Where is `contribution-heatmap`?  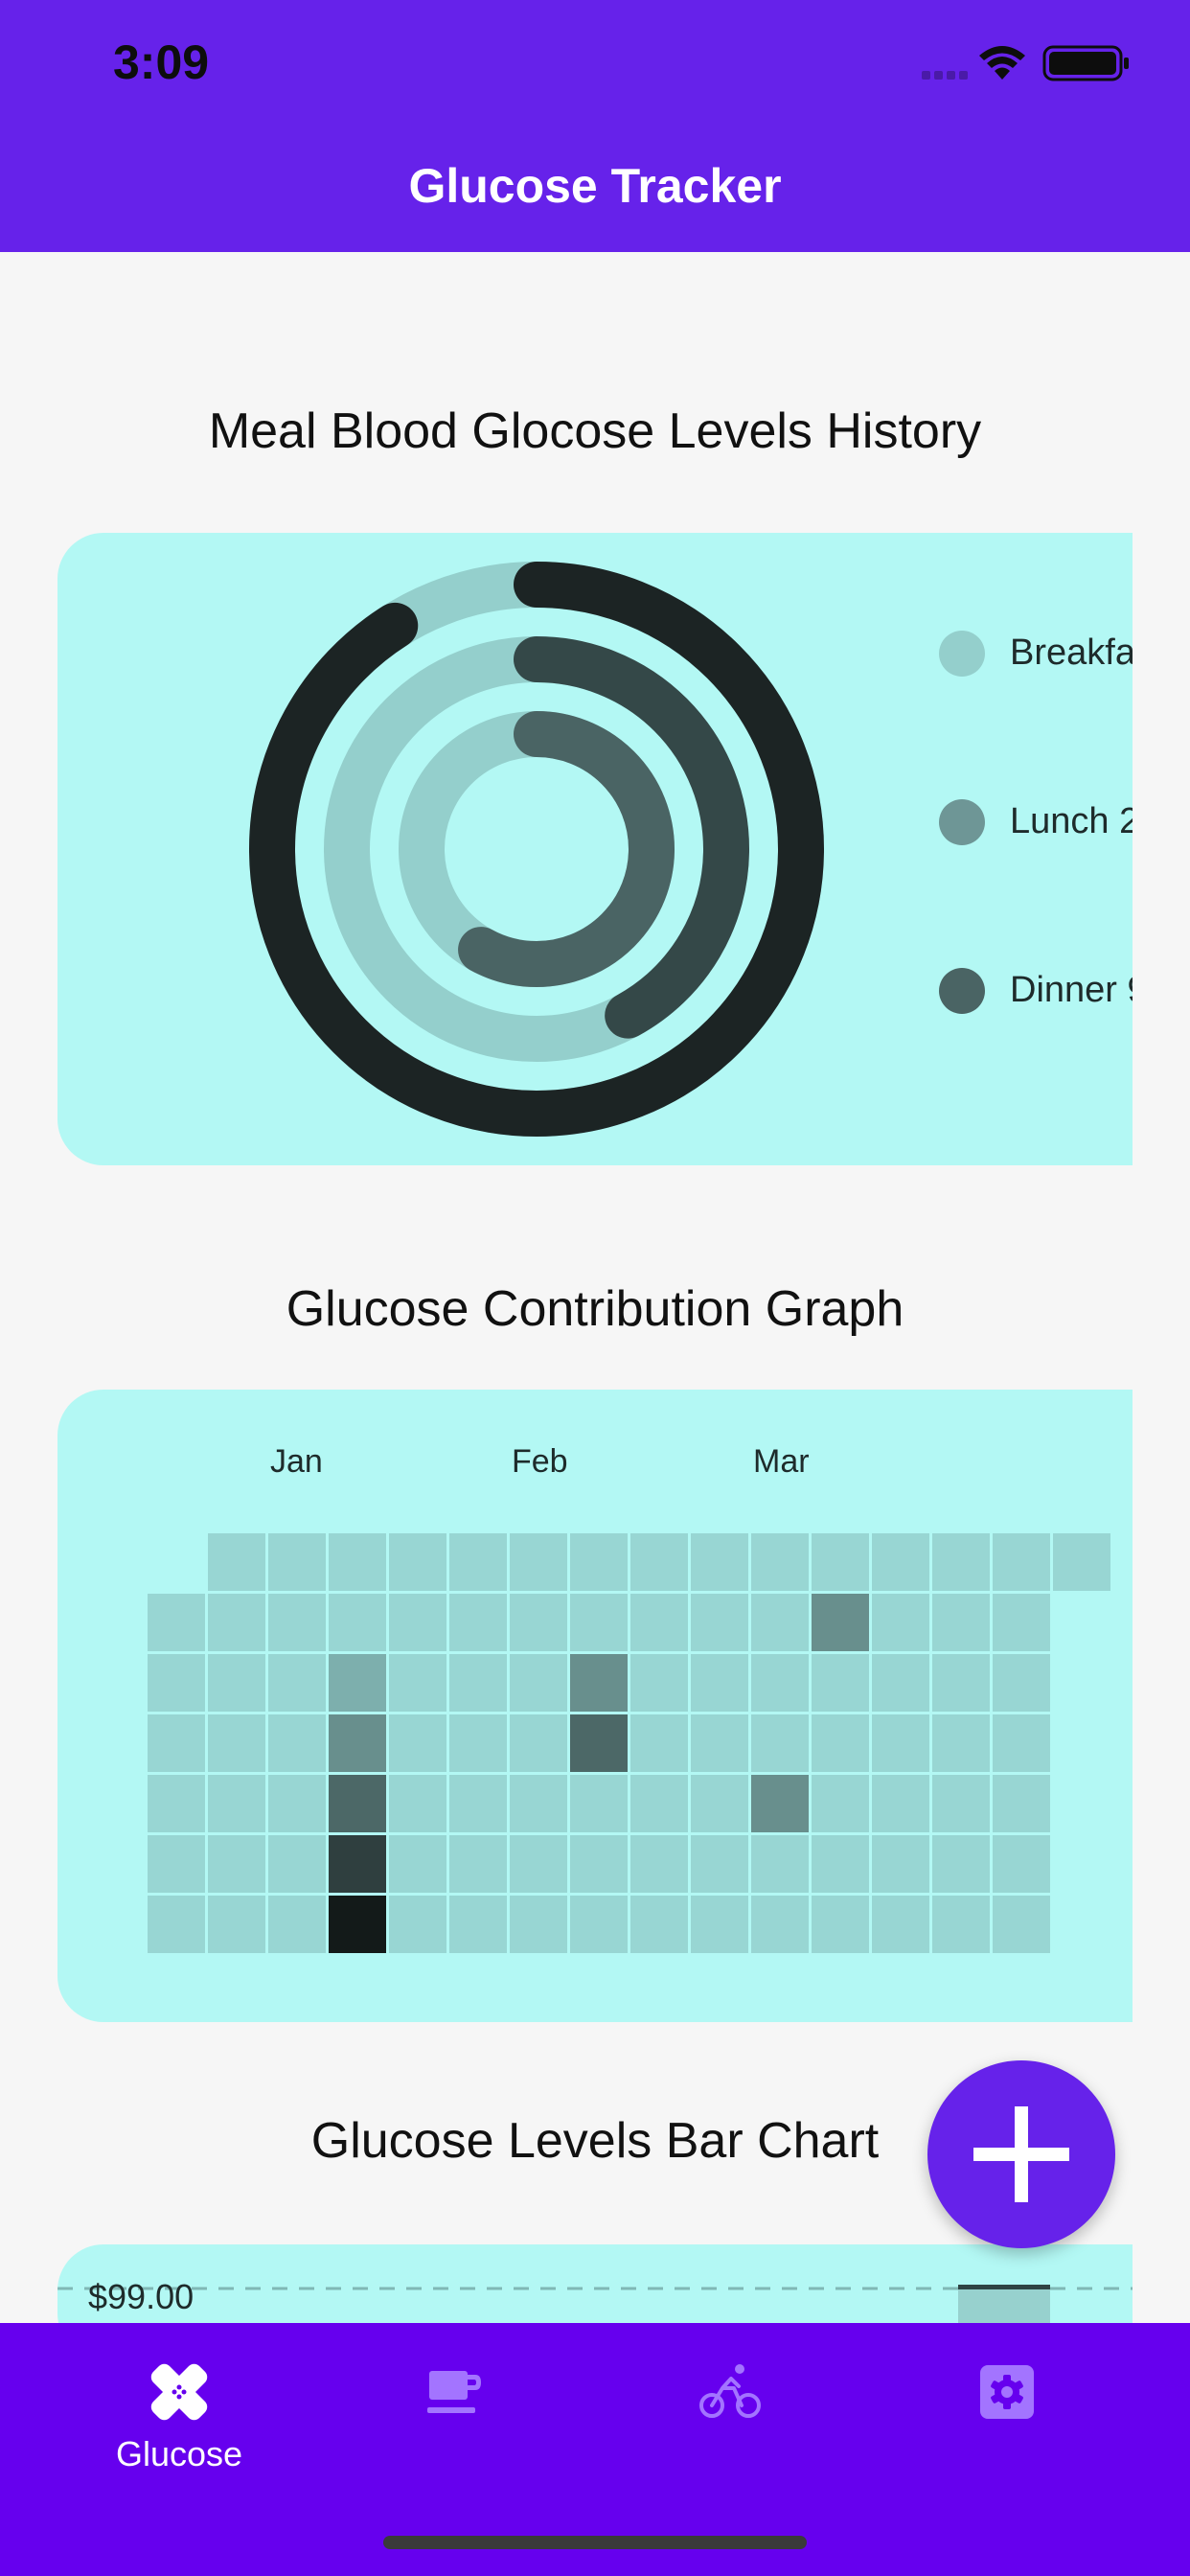 contribution-heatmap is located at coordinates (629, 1743).